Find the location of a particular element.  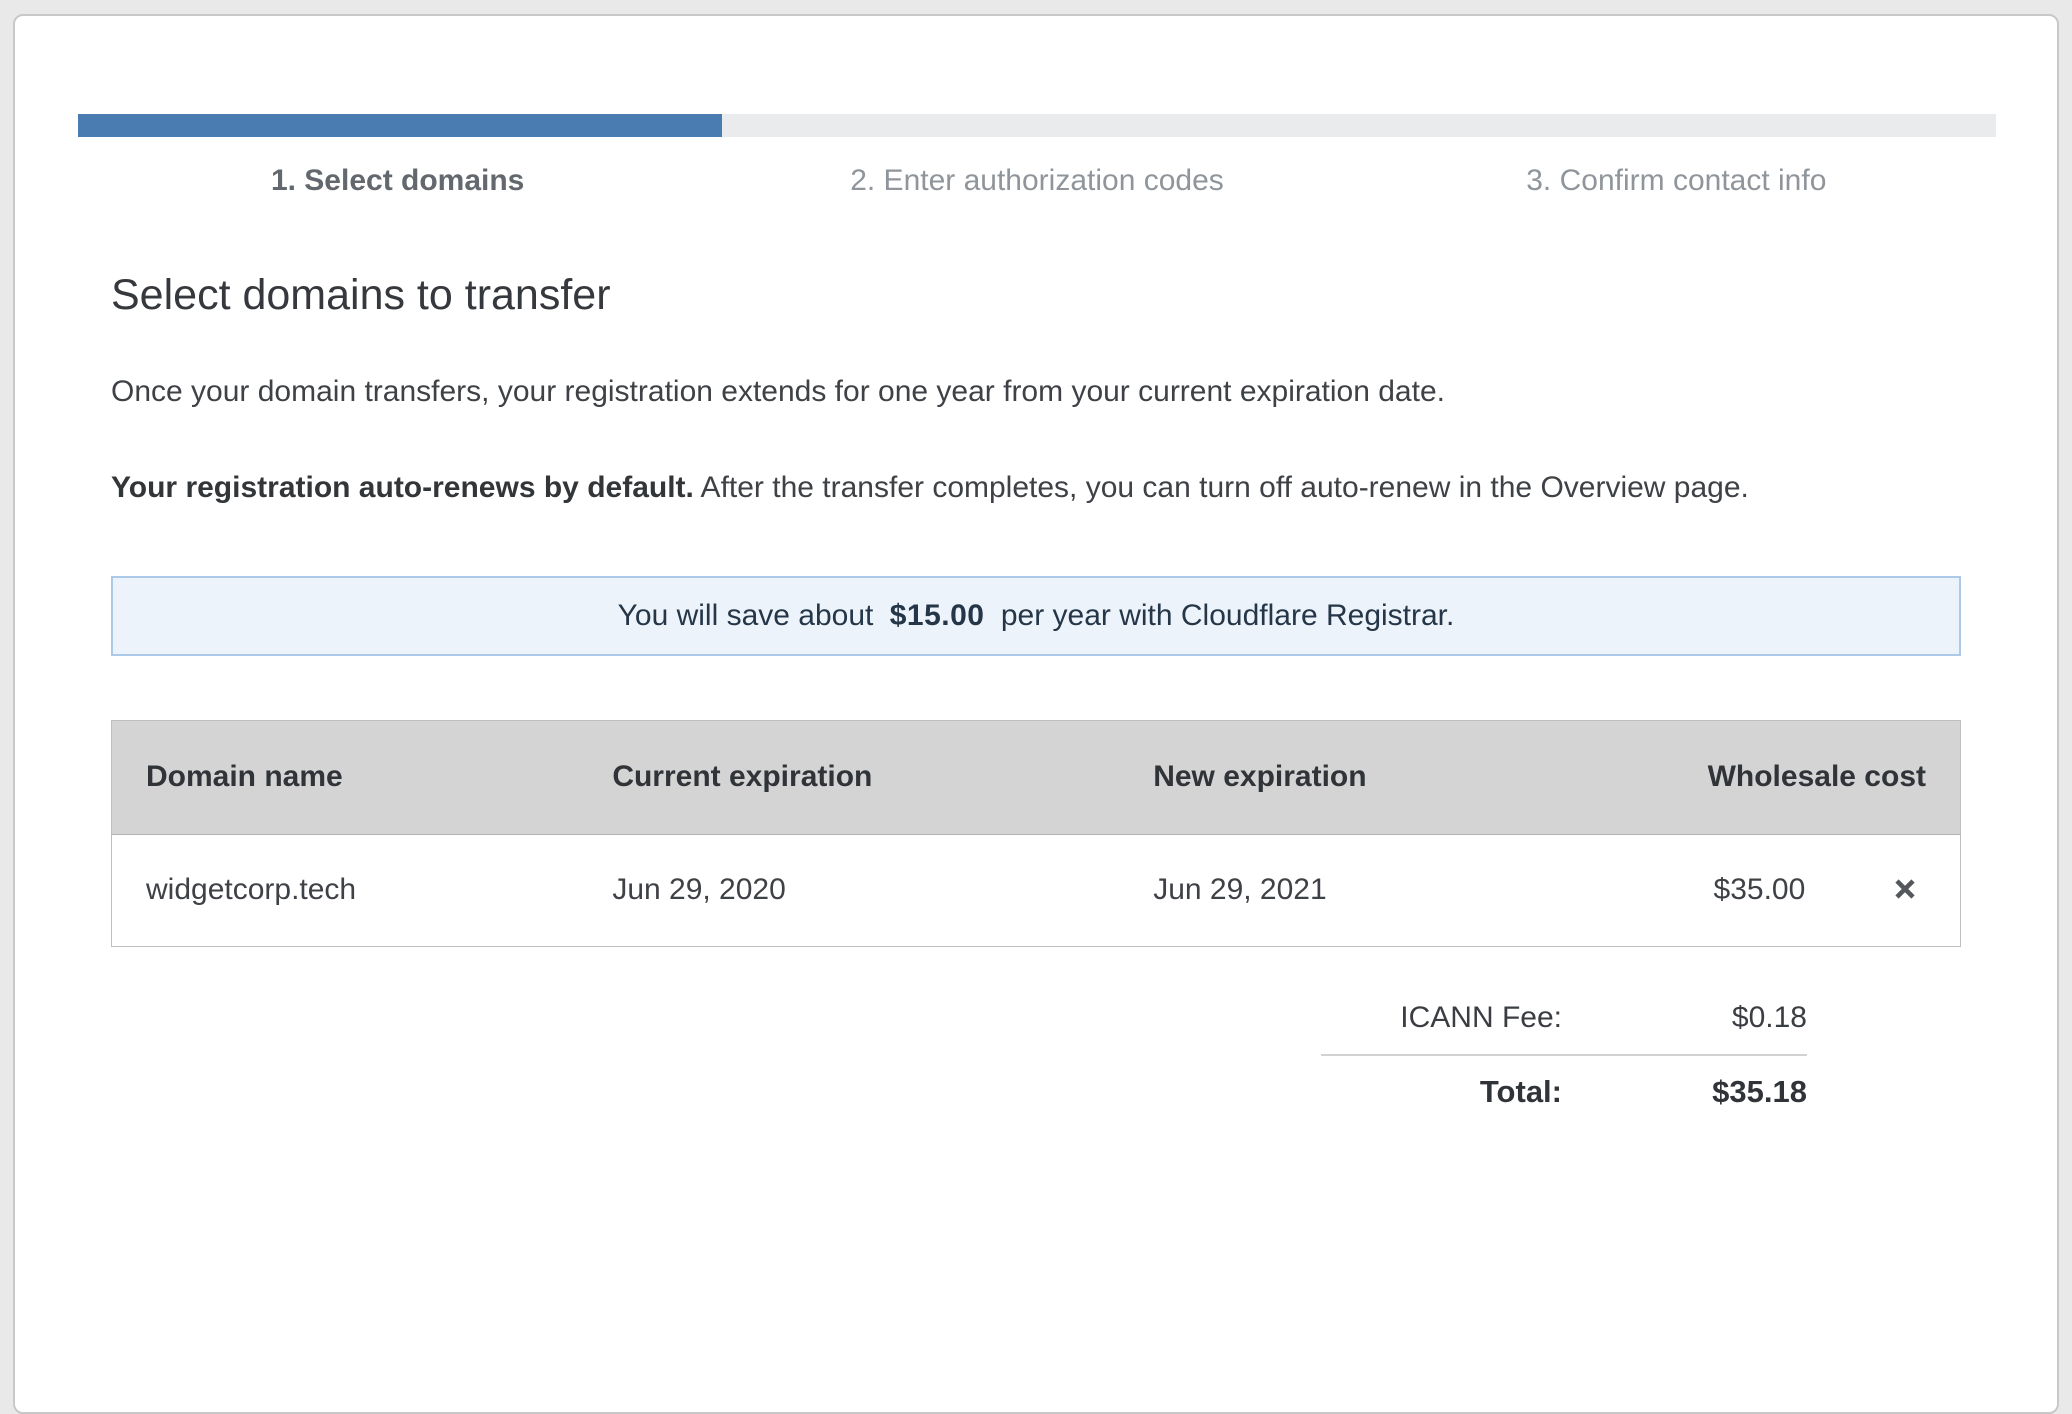

column-header-wholesale-cost: Wholesale cost is located at coordinates (1820, 777).